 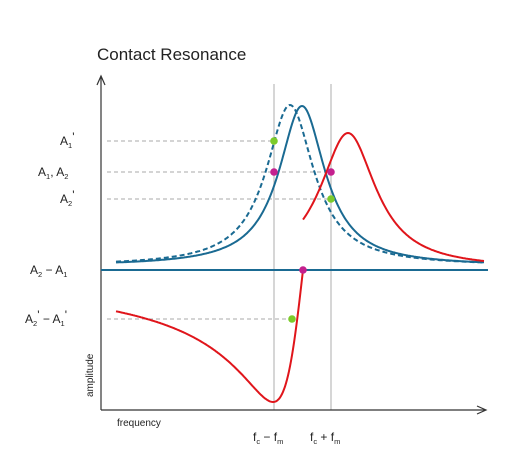 I want to click on label-difference-prime: A2' − A1', so click(x=46, y=318).